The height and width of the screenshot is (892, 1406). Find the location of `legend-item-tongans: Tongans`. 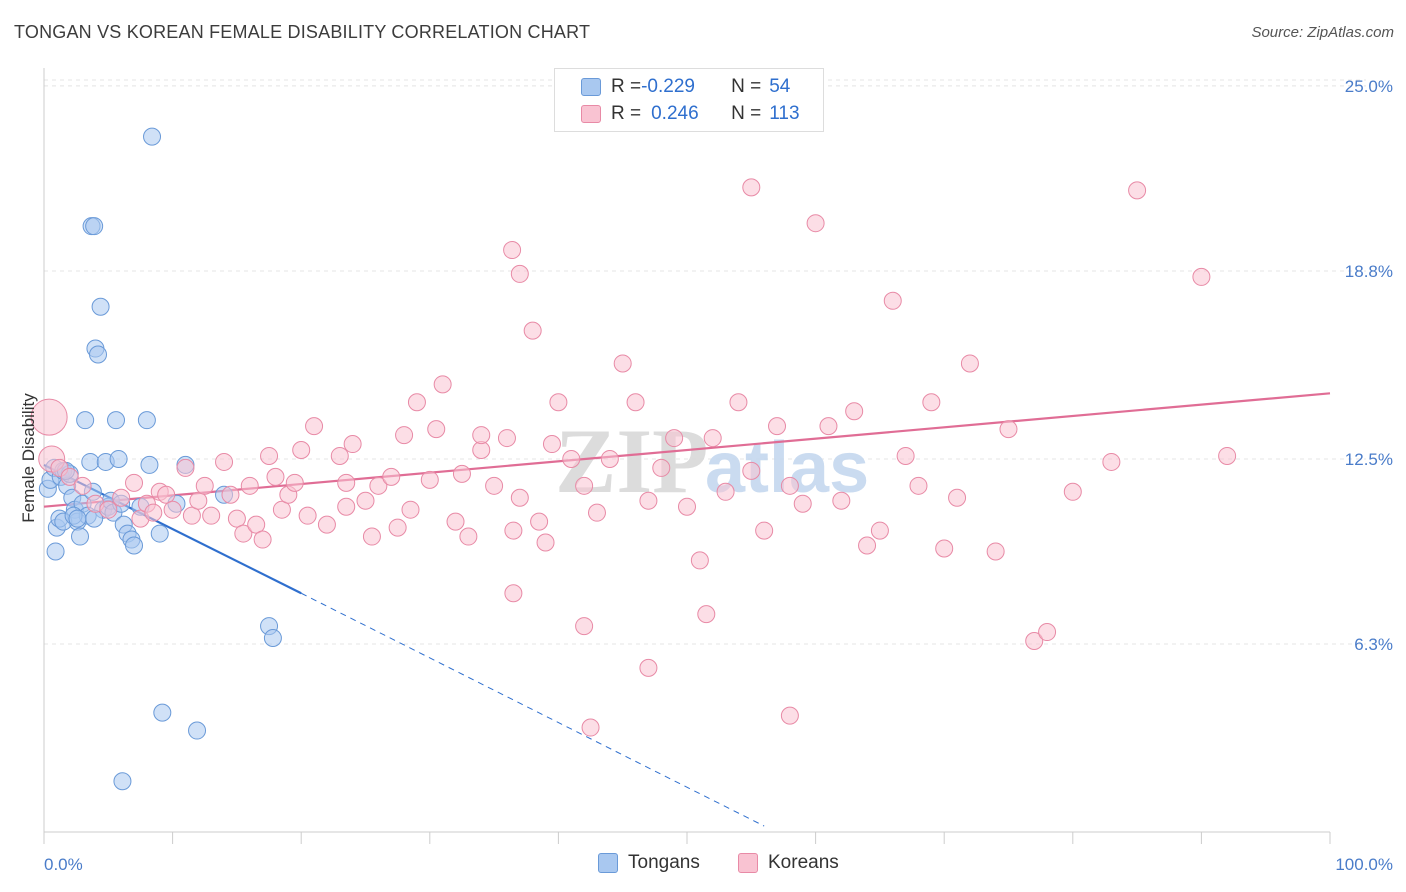

legend-item-tongans: Tongans is located at coordinates (649, 863).